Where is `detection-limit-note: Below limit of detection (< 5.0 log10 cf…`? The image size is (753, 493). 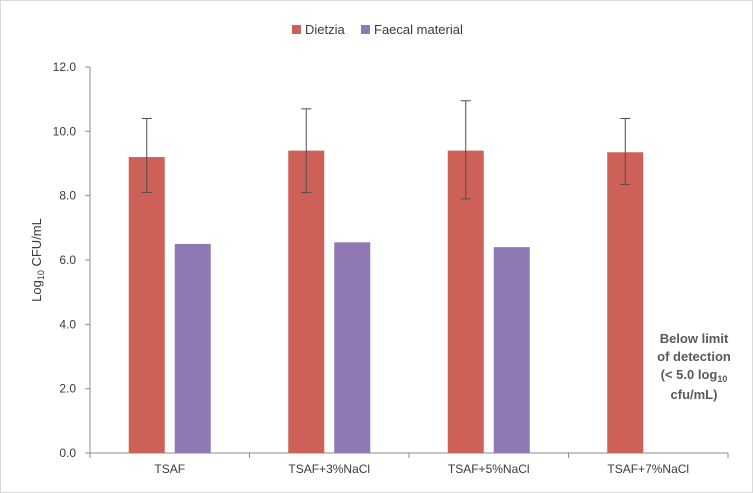 detection-limit-note: Below limit of detection (< 5.0 log10 cf… is located at coordinates (694, 366).